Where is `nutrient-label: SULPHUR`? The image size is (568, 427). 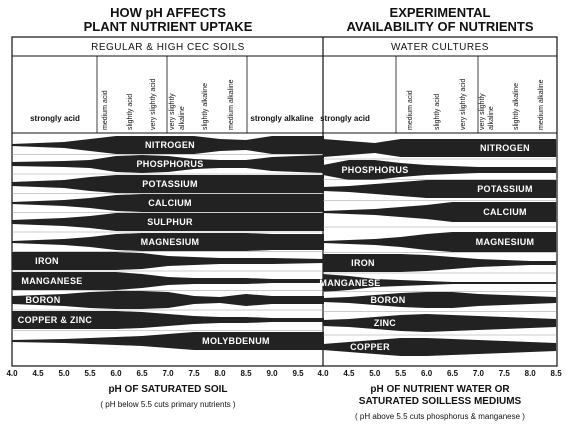
nutrient-label: SULPHUR is located at coordinates (170, 222).